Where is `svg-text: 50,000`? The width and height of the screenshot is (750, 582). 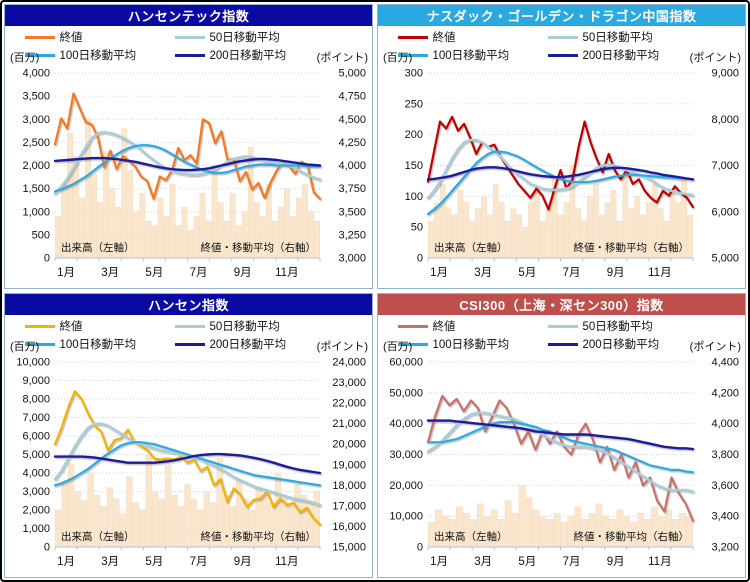 svg-text: 50,000 is located at coordinates (406, 393).